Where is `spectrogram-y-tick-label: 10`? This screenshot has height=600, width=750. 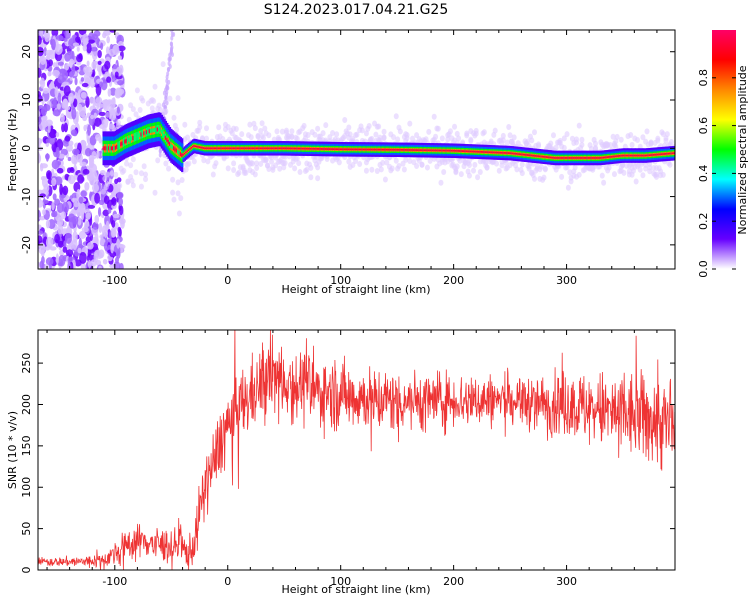 spectrogram-y-tick-label: 10 is located at coordinates (26, 100).